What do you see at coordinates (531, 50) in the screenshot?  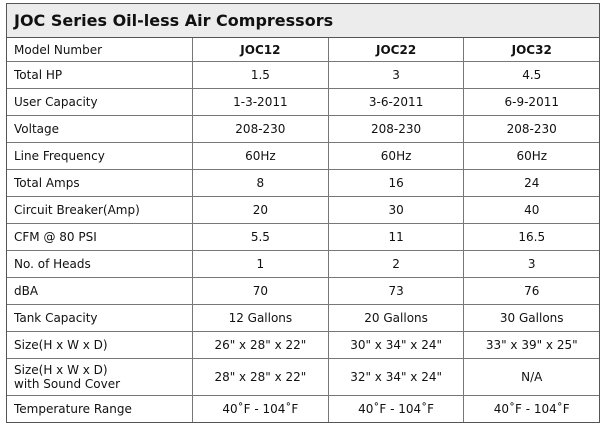 I see `column-header: JOC32` at bounding box center [531, 50].